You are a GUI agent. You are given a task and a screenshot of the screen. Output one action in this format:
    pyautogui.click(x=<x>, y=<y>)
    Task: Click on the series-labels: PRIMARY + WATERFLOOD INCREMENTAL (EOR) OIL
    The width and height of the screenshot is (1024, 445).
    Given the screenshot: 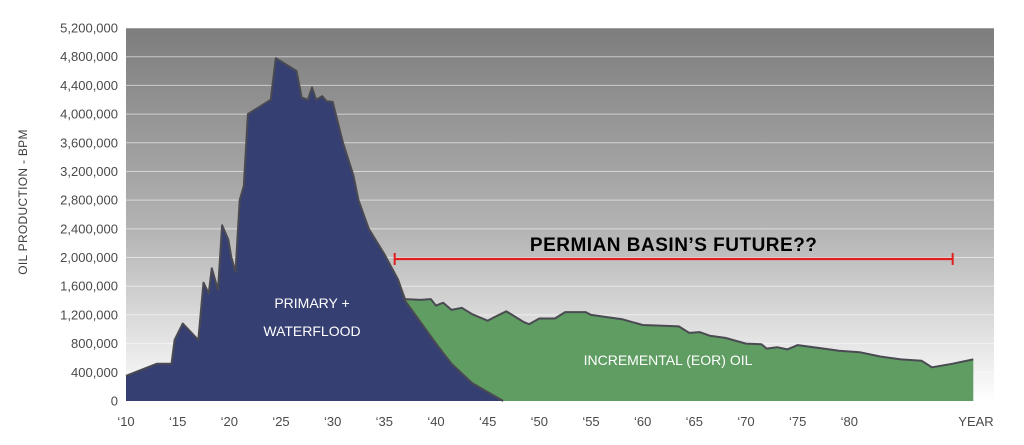 What is the action you would take?
    pyautogui.click(x=507, y=331)
    